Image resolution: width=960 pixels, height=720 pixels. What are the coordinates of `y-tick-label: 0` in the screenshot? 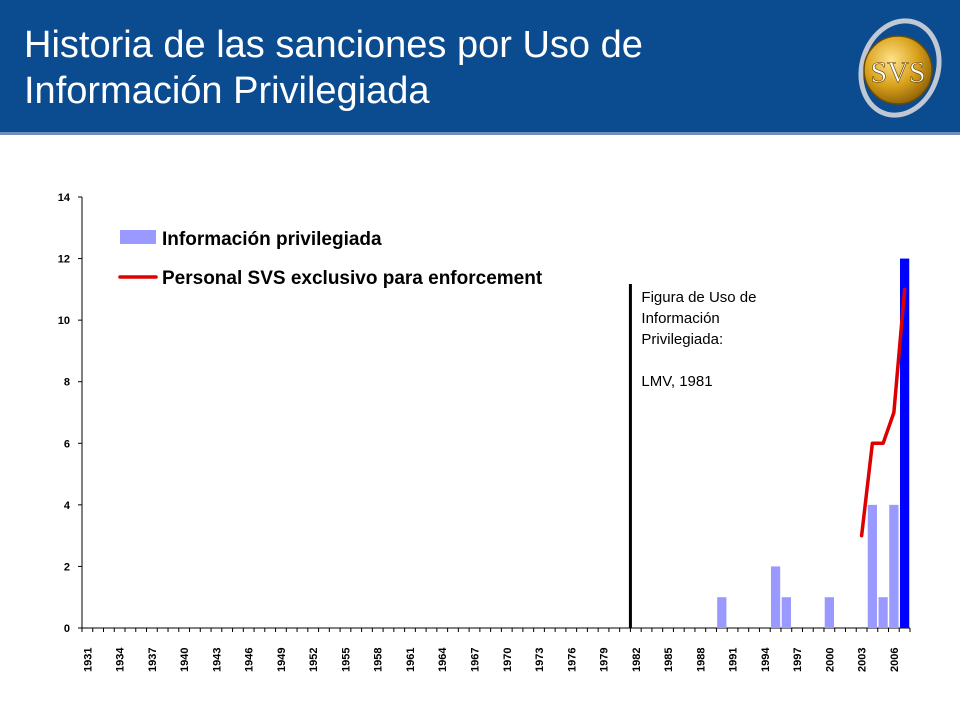 It's located at (67, 629).